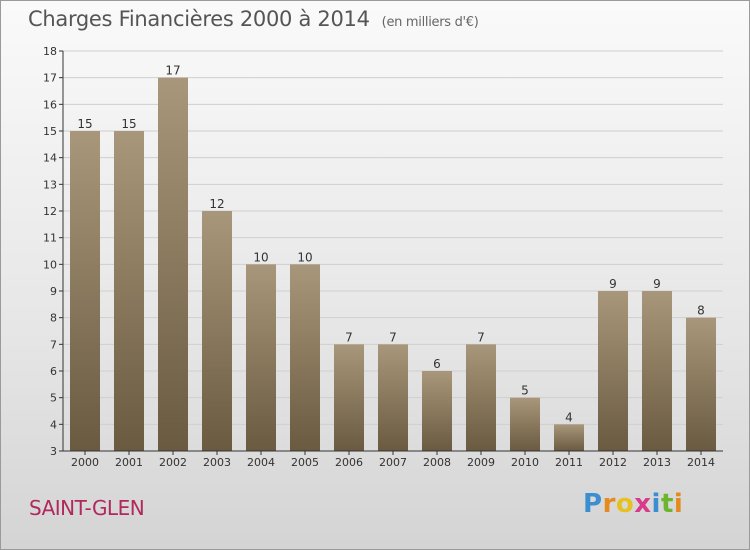 Image resolution: width=750 pixels, height=550 pixels. I want to click on x-tick-label: 2014, so click(701, 462).